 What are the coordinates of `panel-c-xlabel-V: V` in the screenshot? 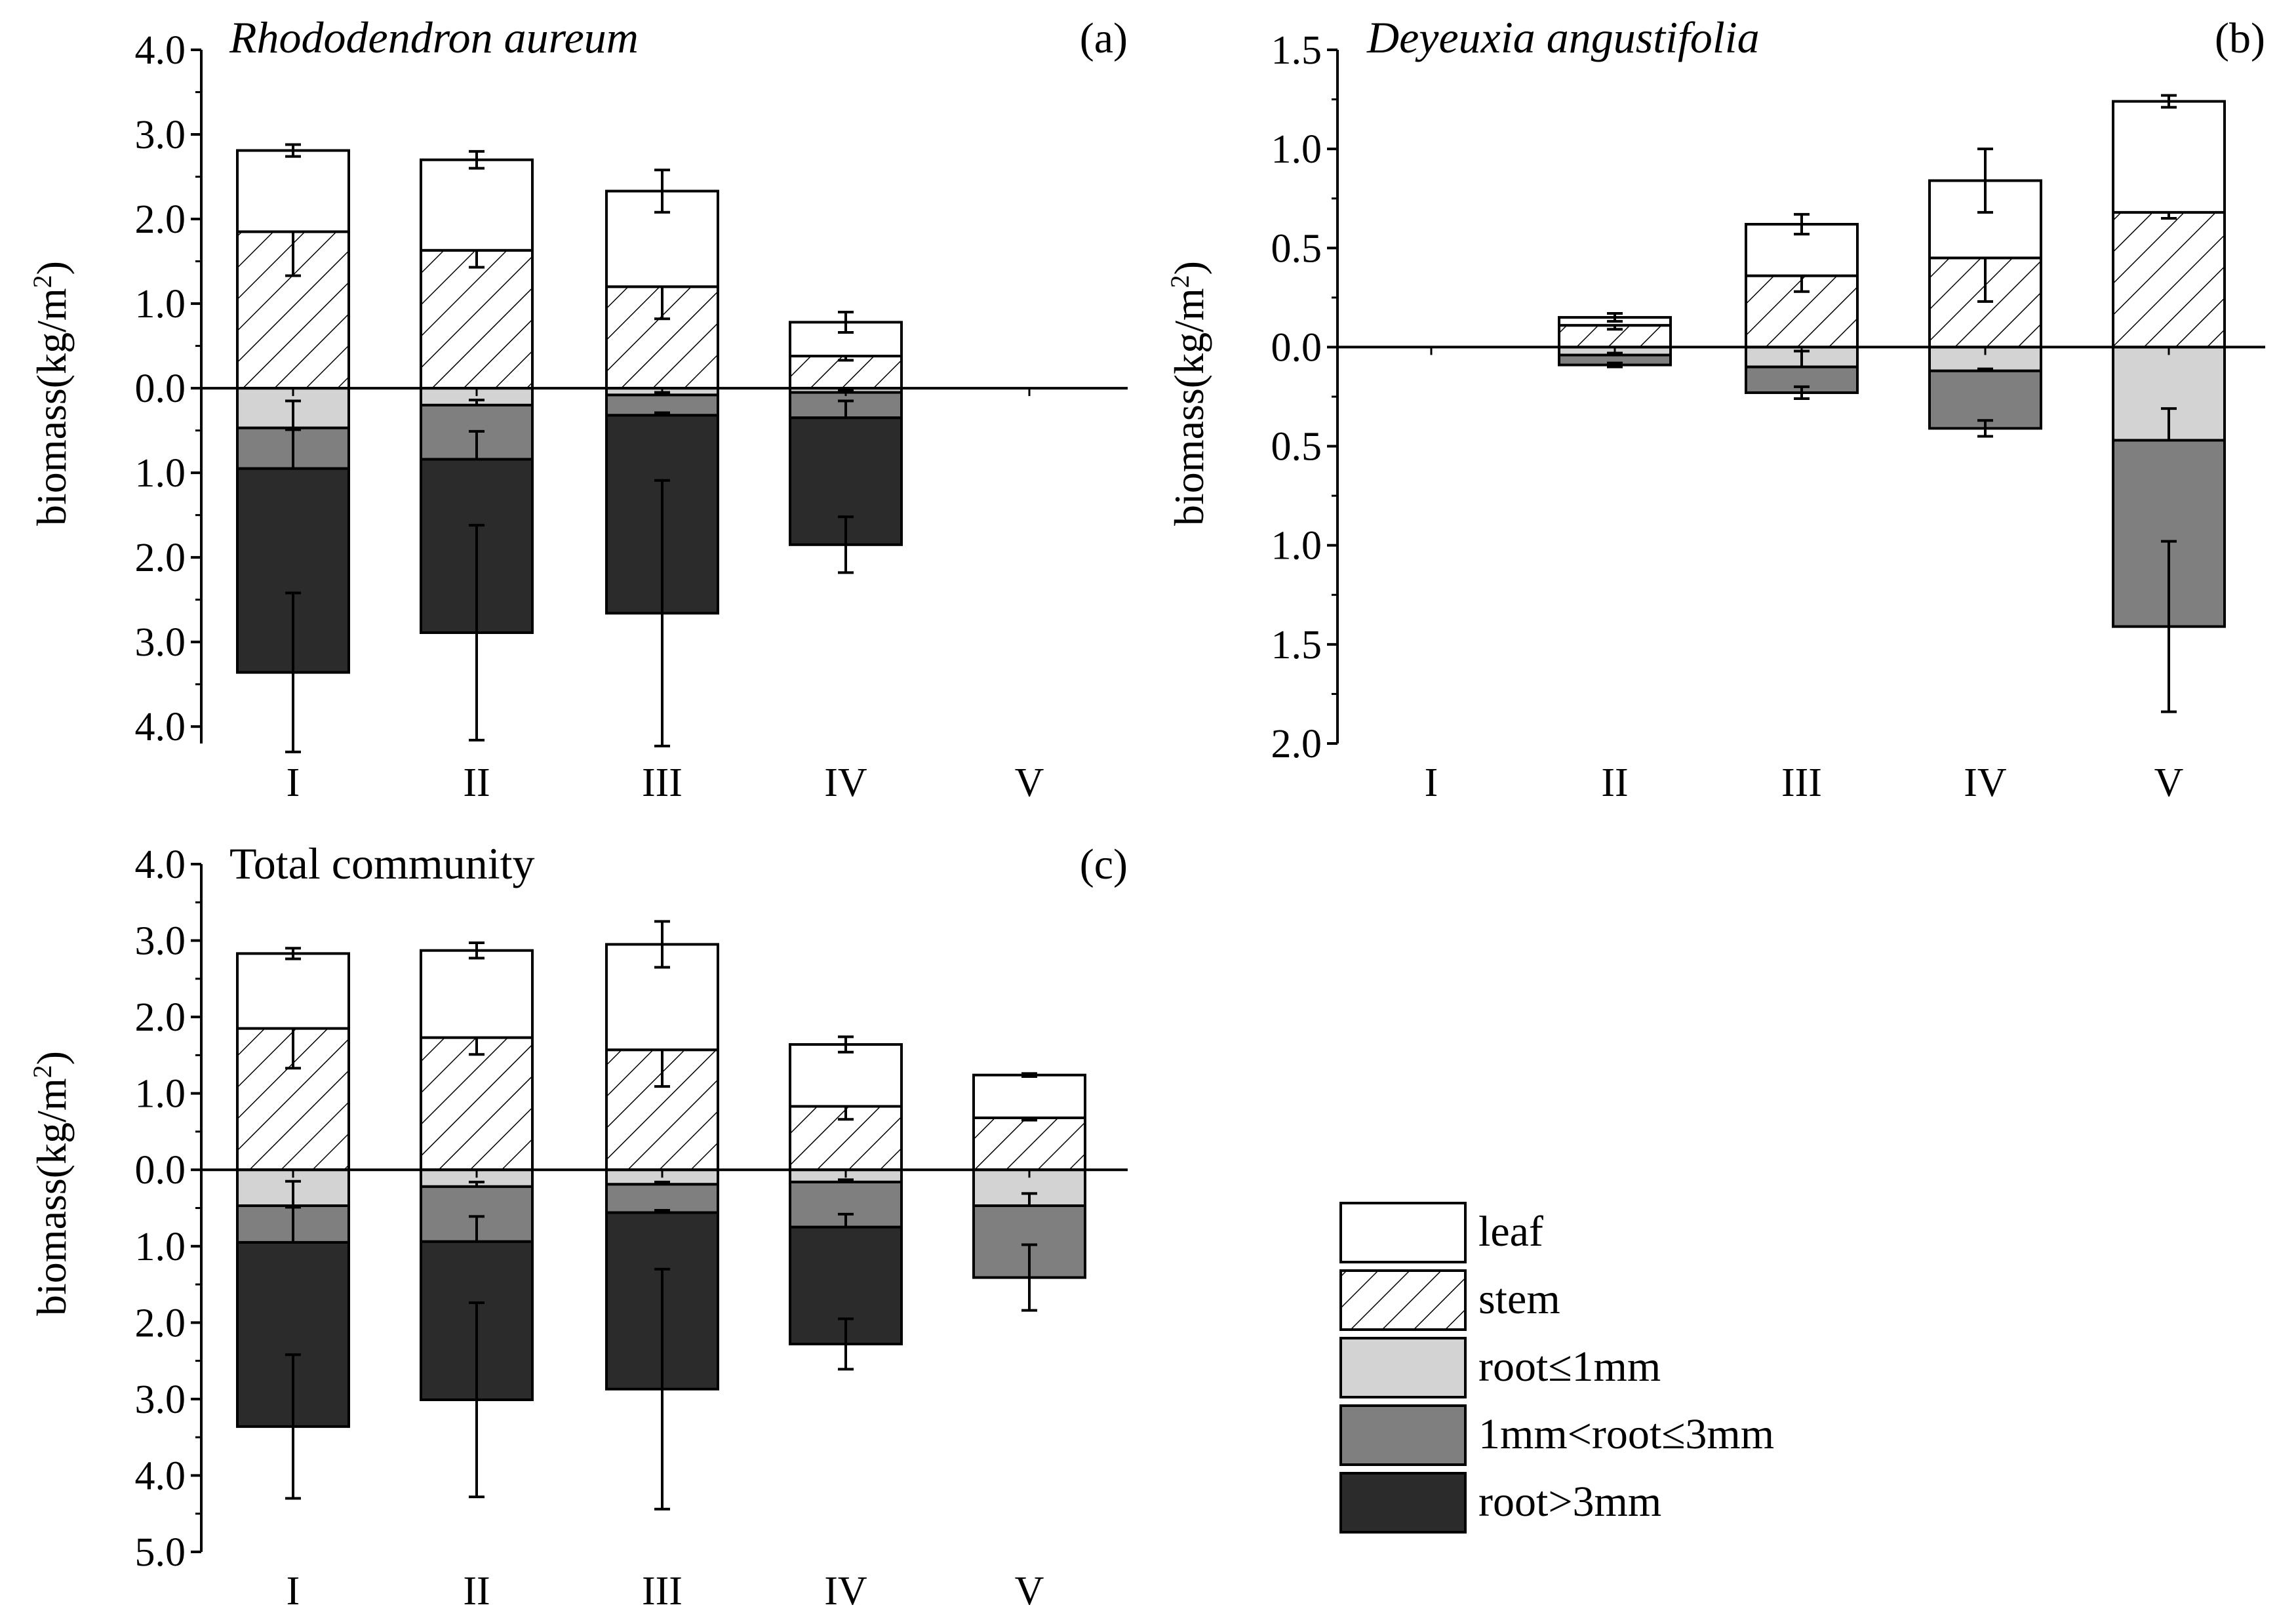 It's located at (1029, 1591).